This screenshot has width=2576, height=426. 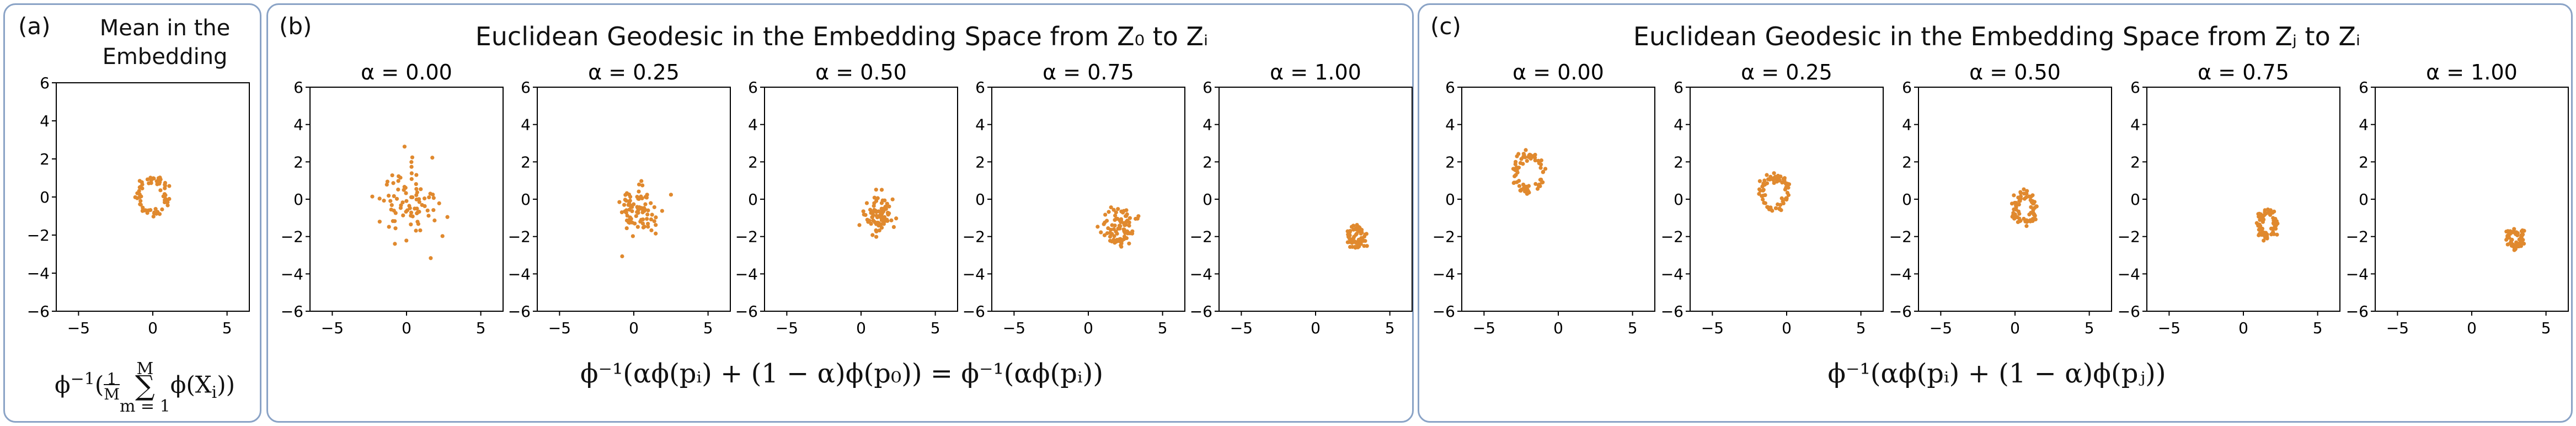 What do you see at coordinates (99, 384) in the screenshot?
I see `panel-a-formula-open: (` at bounding box center [99, 384].